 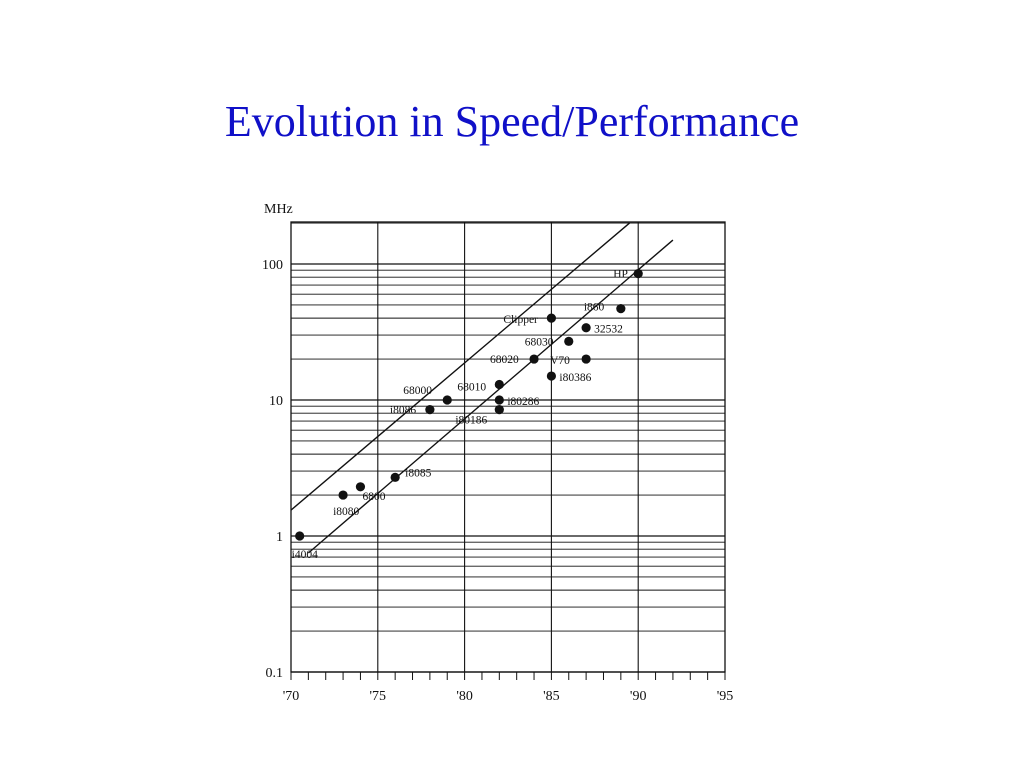 What do you see at coordinates (560, 361) in the screenshot?
I see `data-point-label: V70` at bounding box center [560, 361].